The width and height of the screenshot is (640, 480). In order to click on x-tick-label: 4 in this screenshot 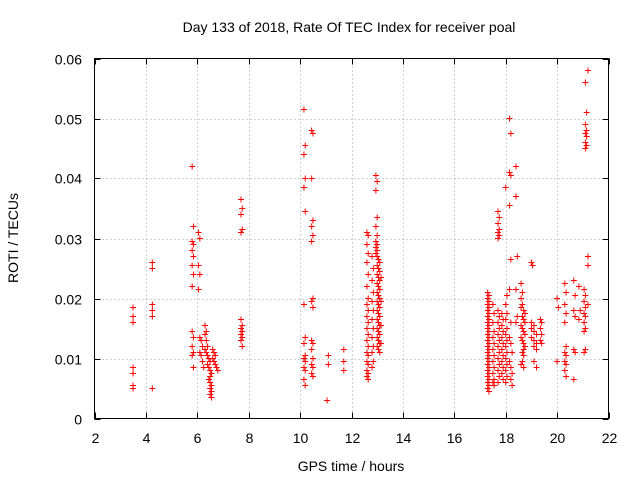, I will do `click(147, 438)`.